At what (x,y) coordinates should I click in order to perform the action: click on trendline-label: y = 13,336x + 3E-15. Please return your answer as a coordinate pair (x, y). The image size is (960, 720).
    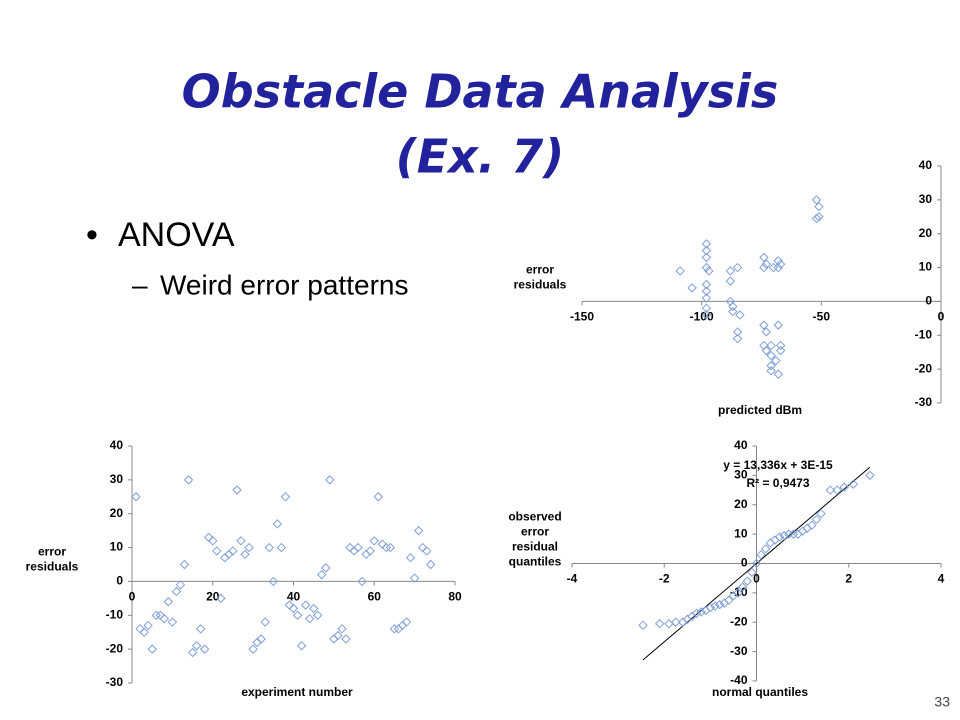
    Looking at the image, I should click on (778, 465).